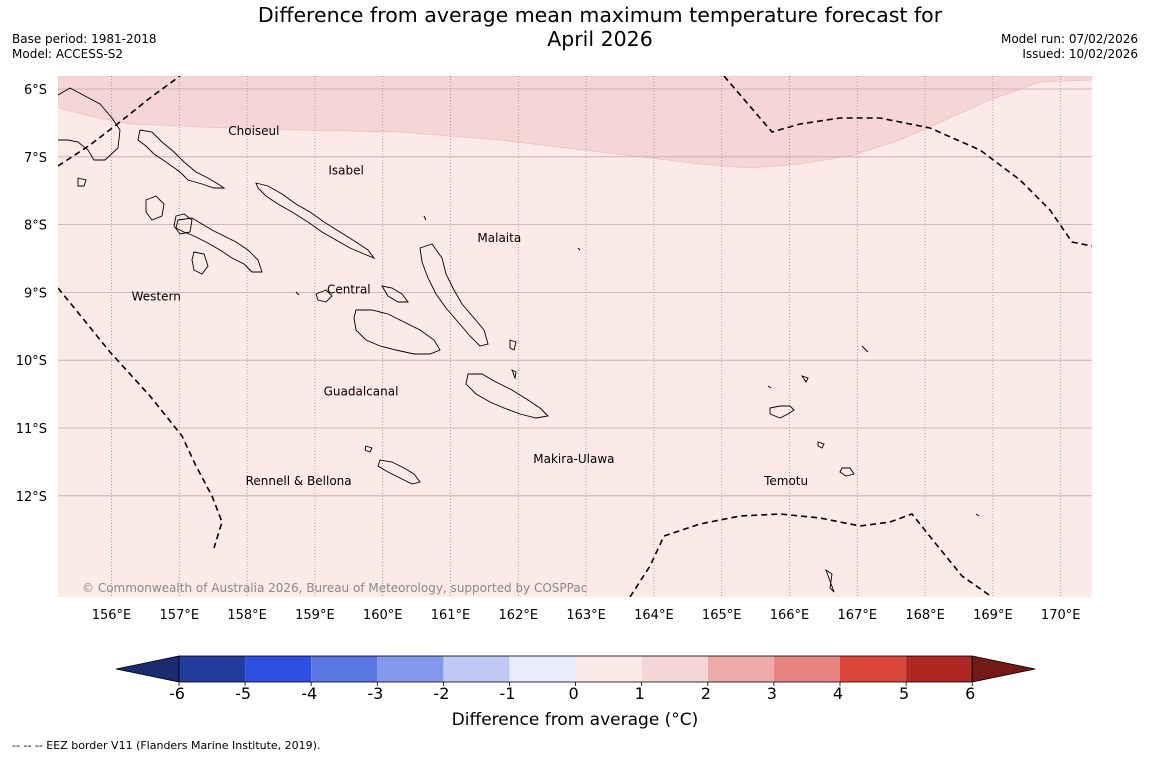 The height and width of the screenshot is (758, 1150). I want to click on longitude-label: 156°E, so click(112, 615).